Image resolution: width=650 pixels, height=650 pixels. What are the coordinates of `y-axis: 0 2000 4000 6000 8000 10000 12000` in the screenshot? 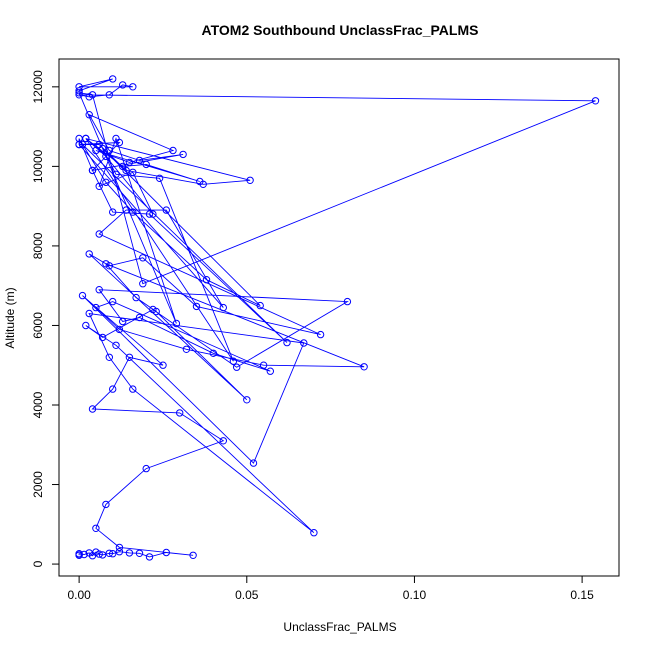 It's located at (45, 318).